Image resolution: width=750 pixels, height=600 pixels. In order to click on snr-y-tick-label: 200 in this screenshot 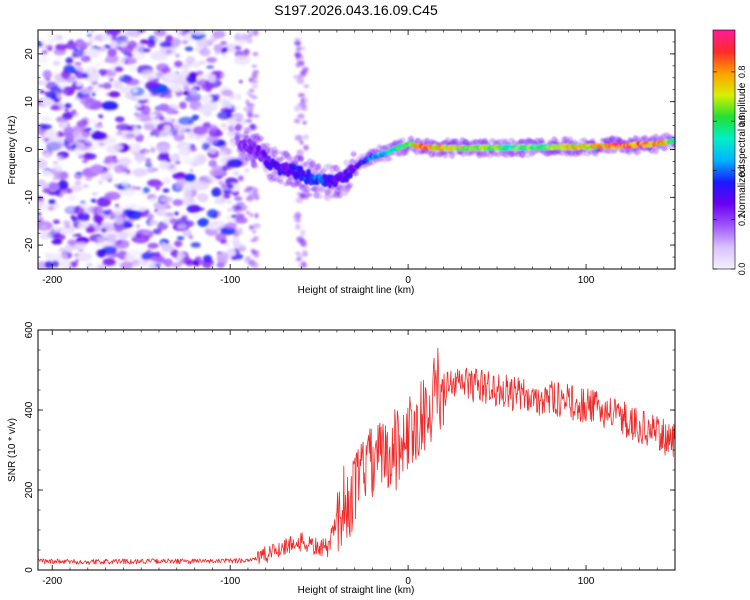, I will do `click(29, 489)`.